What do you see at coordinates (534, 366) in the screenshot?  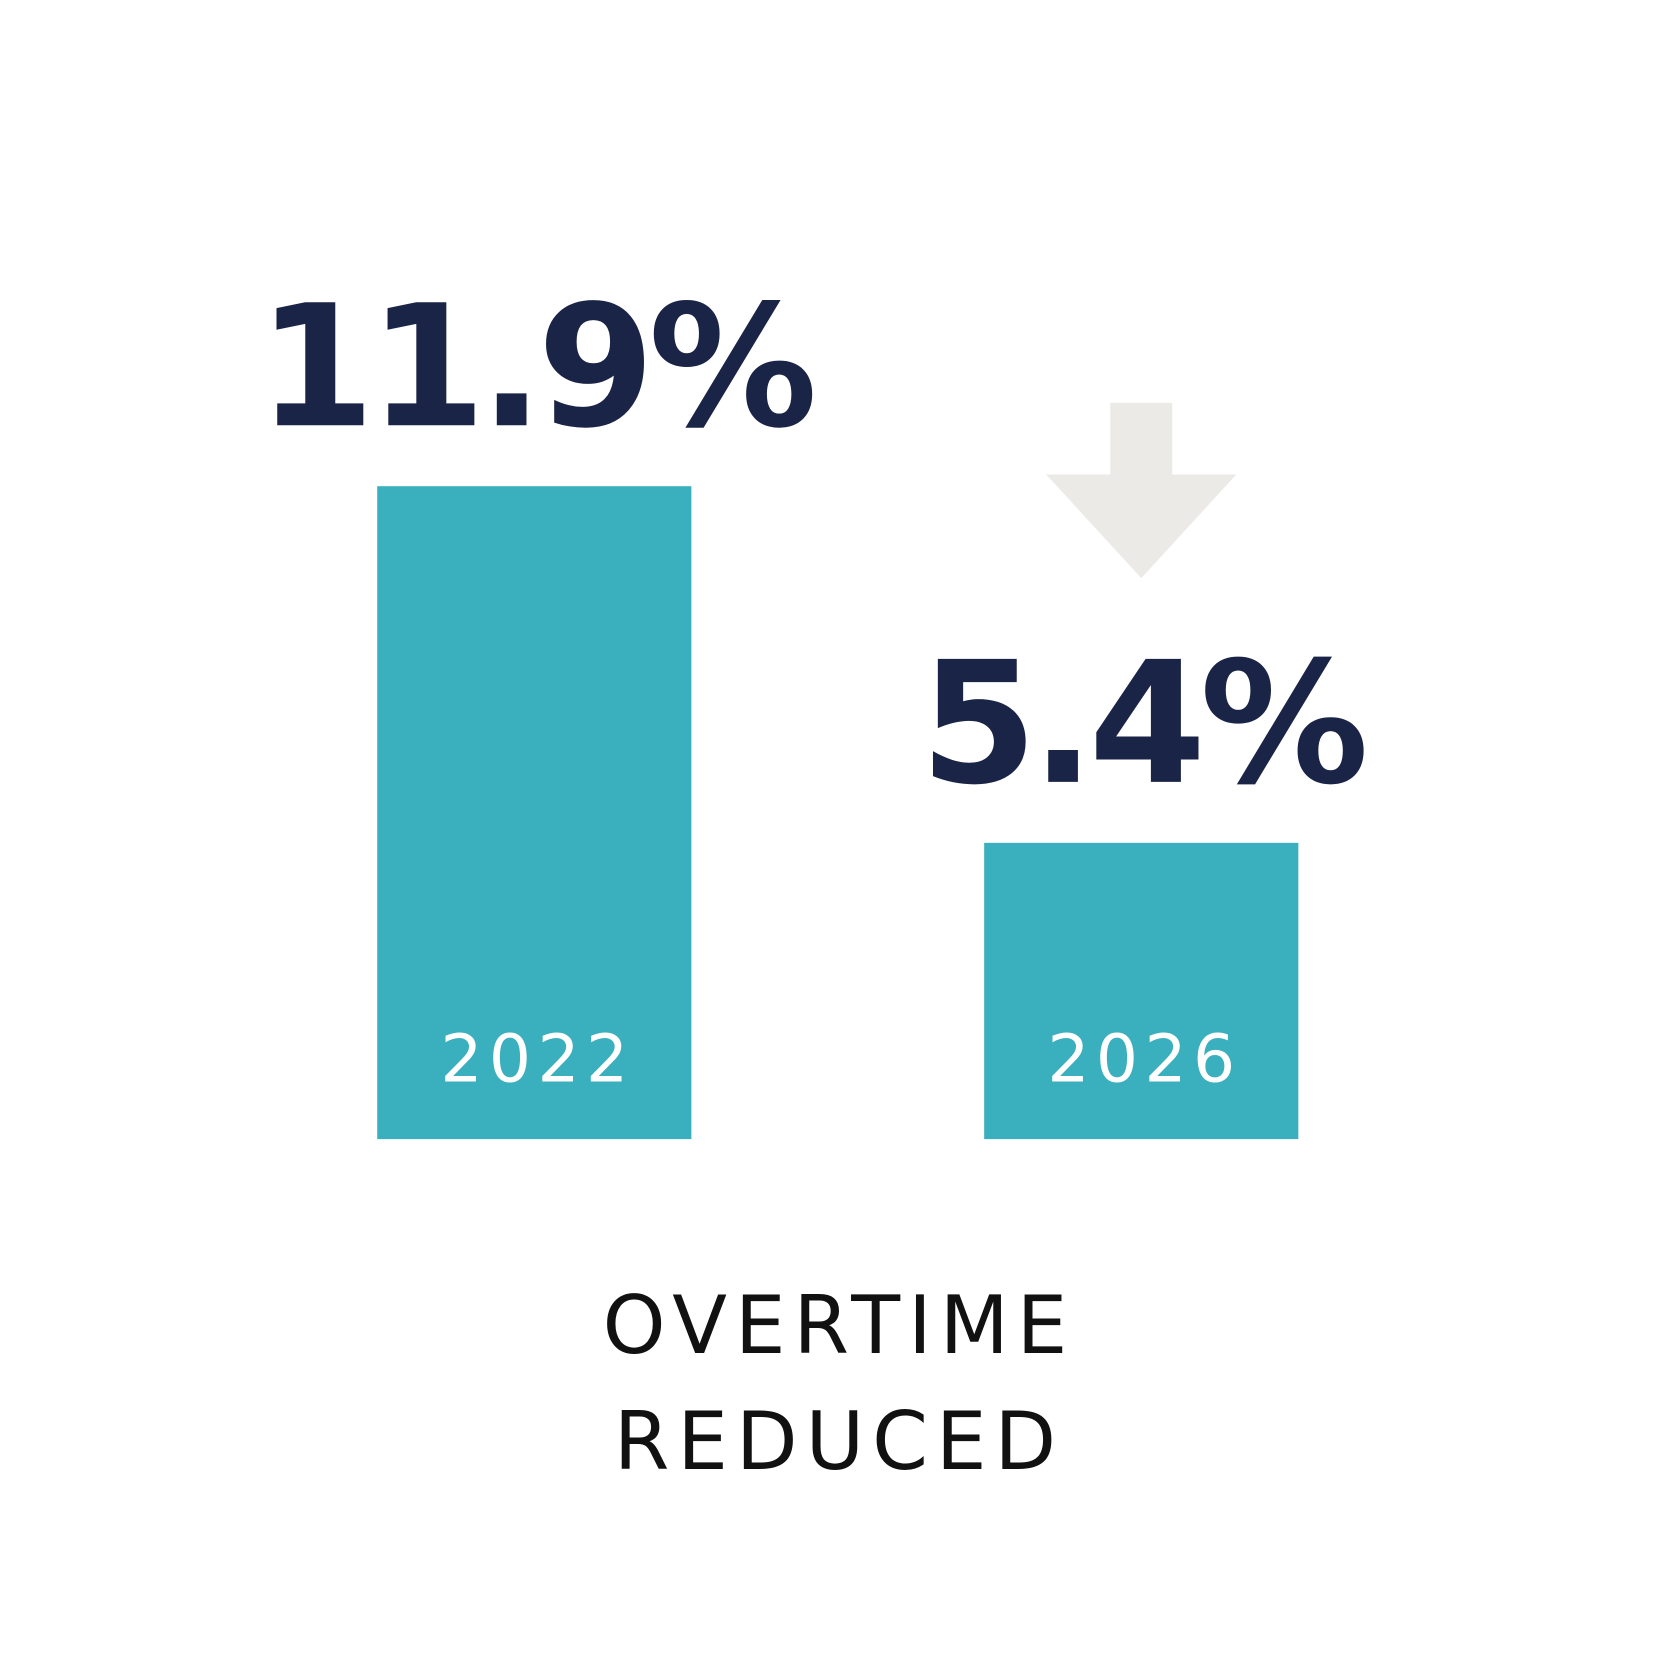 I see `value-label: 11.9%` at bounding box center [534, 366].